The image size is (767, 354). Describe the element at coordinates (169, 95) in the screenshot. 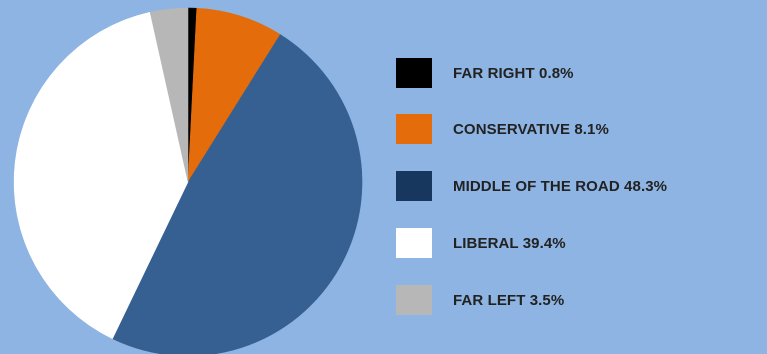

I see `pie-slice-far-left` at that location.